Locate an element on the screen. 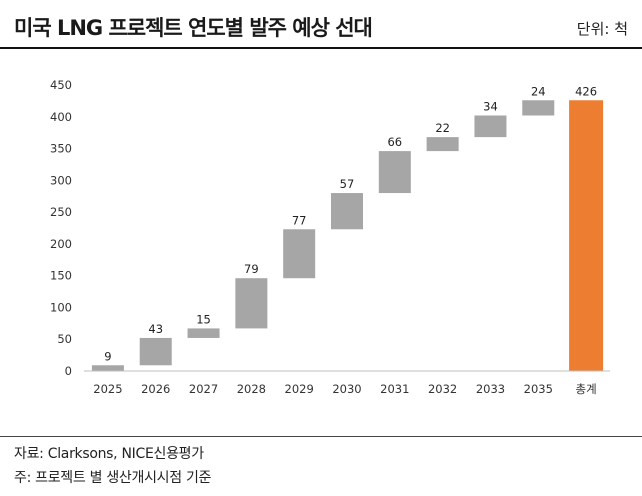 Image resolution: width=642 pixels, height=496 pixels. data-label: 9 is located at coordinates (107, 356).